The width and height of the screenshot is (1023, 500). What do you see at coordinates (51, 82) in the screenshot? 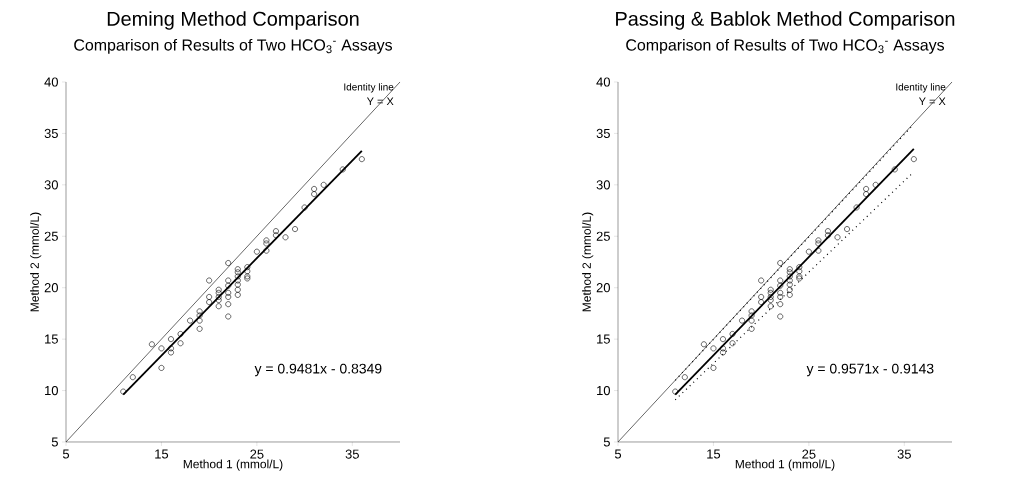
I see `y-tick-label: 40` at bounding box center [51, 82].